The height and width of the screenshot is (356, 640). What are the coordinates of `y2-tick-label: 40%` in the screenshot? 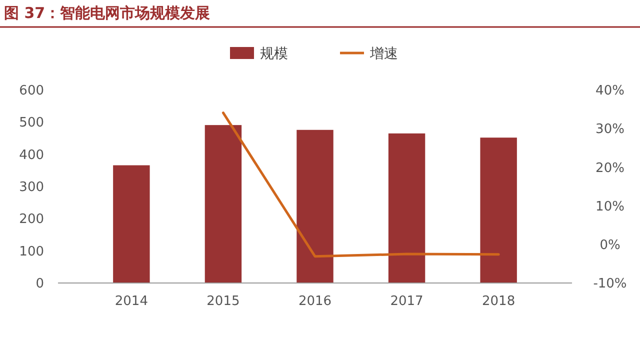 It's located at (610, 91).